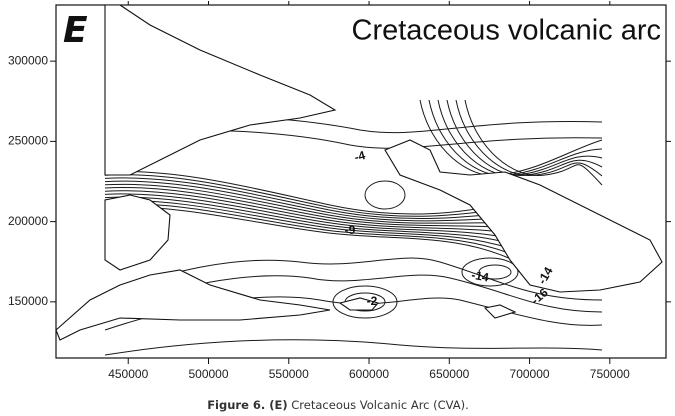  Describe the element at coordinates (372, 301) in the screenshot. I see `contour-label: -2` at that location.